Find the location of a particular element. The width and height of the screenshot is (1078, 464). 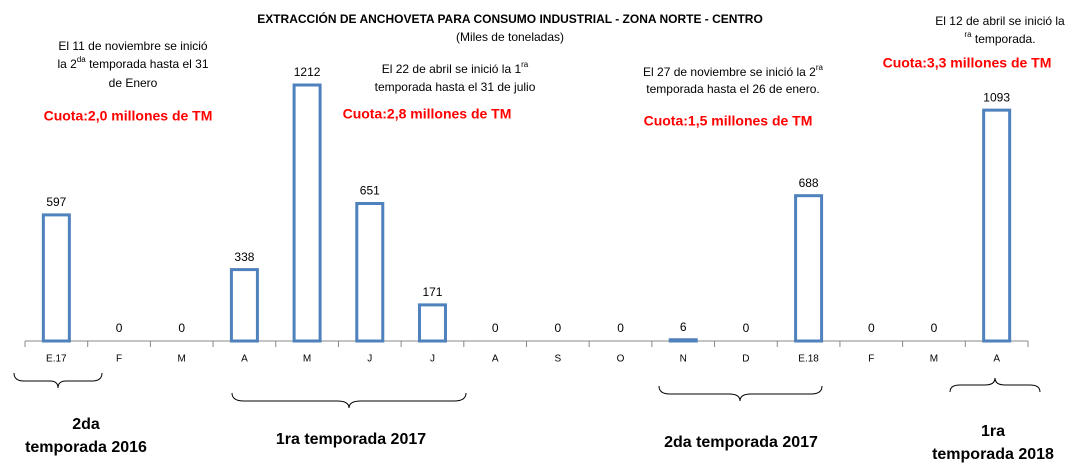

annotation-text: temporada hasta el 31 is located at coordinates (147, 64).